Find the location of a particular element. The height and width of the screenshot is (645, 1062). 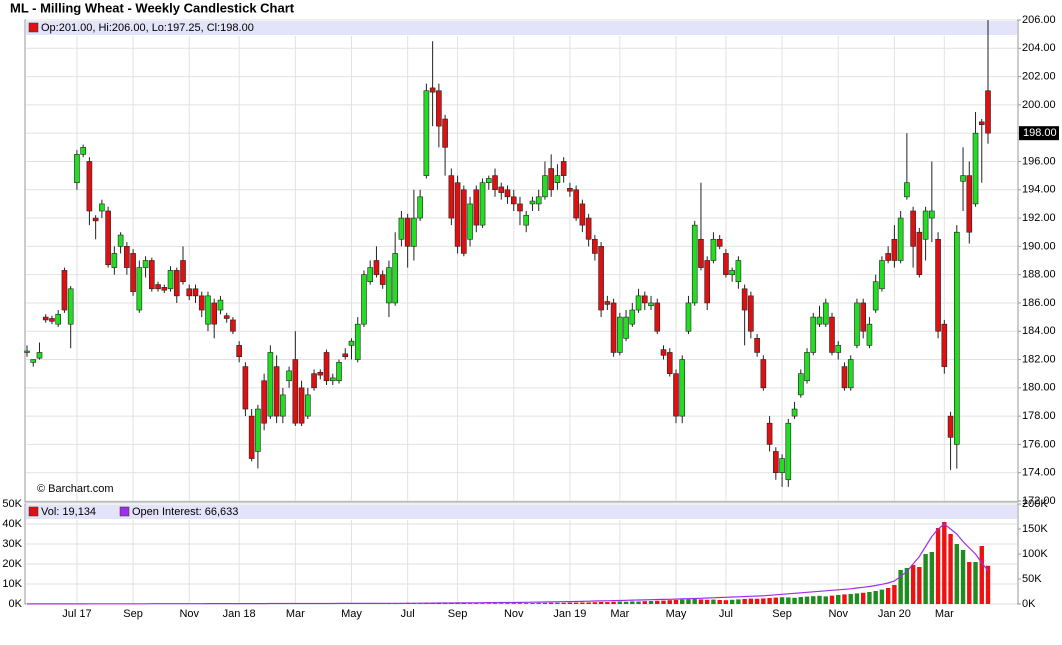

x-tick-label: Jan 18 is located at coordinates (239, 614).